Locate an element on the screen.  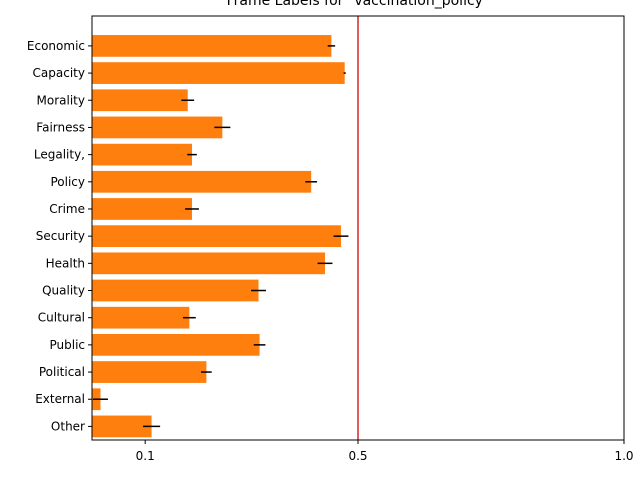
y-tick-label-5: Policy is located at coordinates (67, 182).